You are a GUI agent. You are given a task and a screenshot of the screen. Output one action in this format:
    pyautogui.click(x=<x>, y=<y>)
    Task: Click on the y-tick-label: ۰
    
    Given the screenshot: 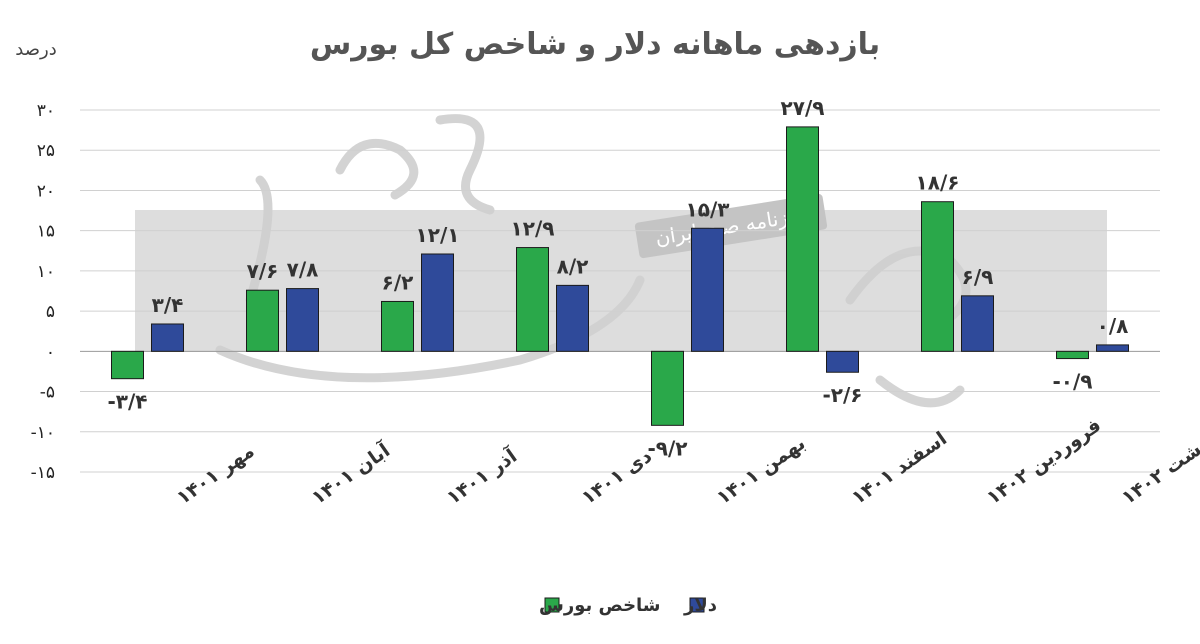 What is the action you would take?
    pyautogui.click(x=50, y=352)
    